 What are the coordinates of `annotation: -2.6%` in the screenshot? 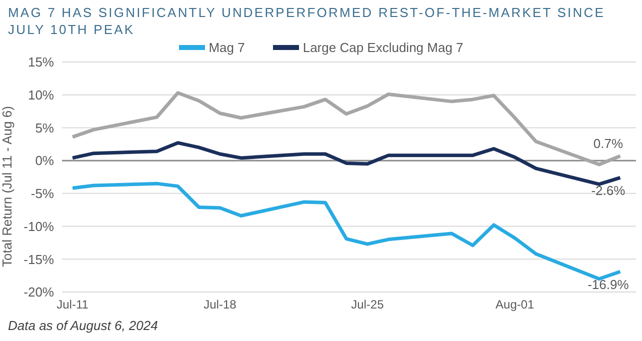 It's located at (608, 190).